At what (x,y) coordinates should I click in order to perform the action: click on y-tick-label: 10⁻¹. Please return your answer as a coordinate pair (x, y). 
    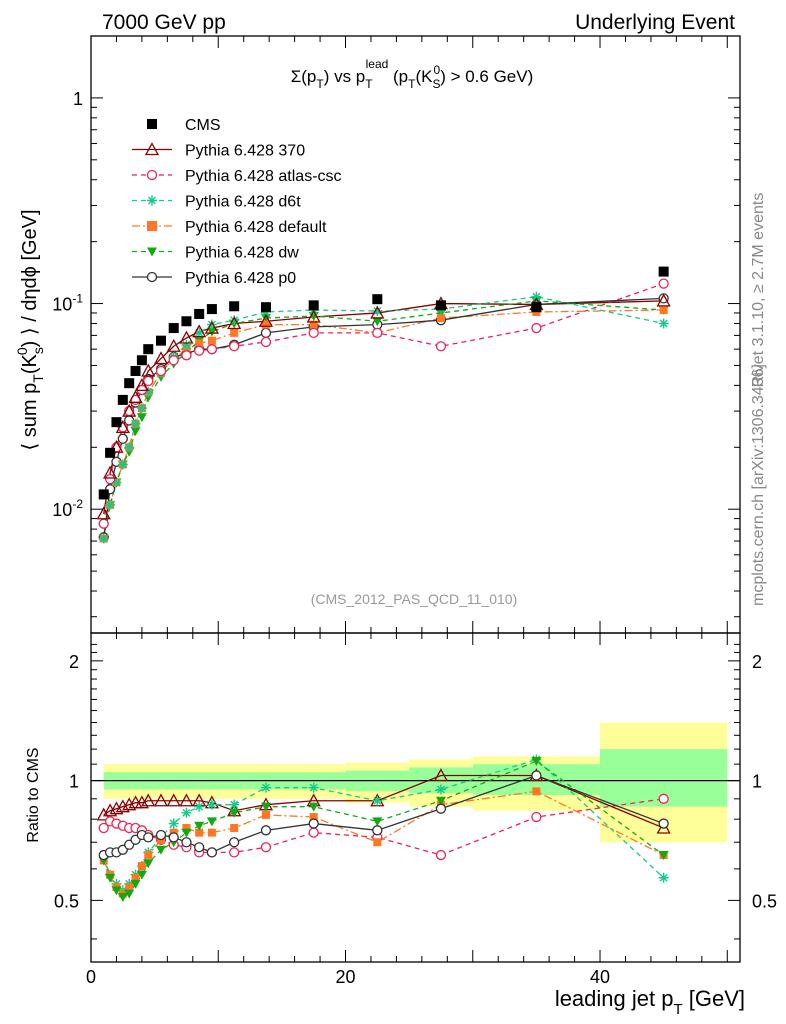
    Looking at the image, I should click on (67, 303).